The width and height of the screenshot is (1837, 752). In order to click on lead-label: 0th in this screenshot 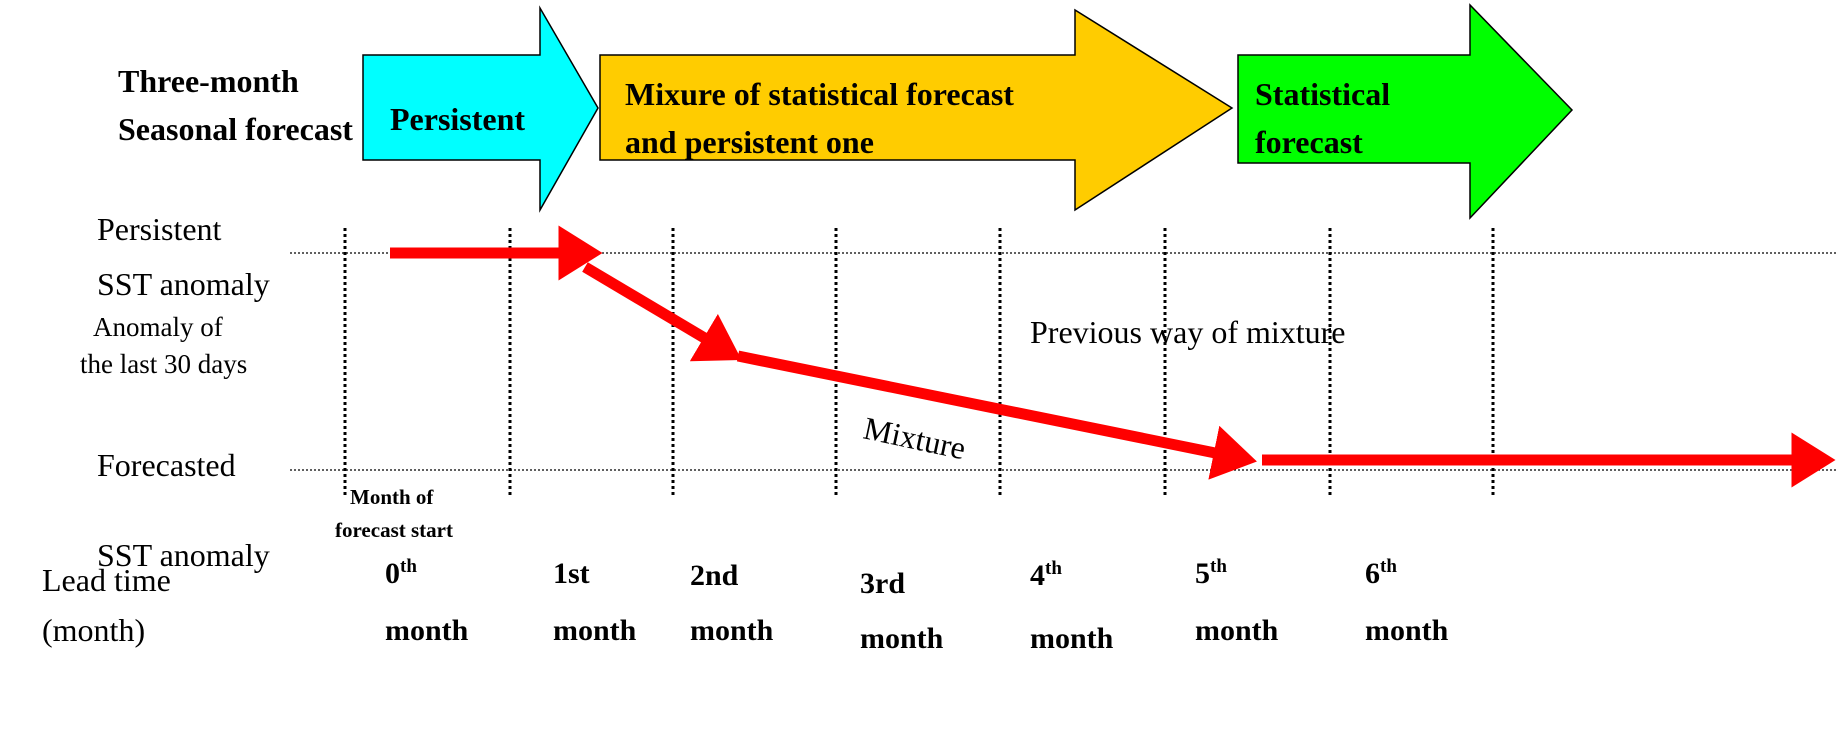, I will do `click(401, 573)`.